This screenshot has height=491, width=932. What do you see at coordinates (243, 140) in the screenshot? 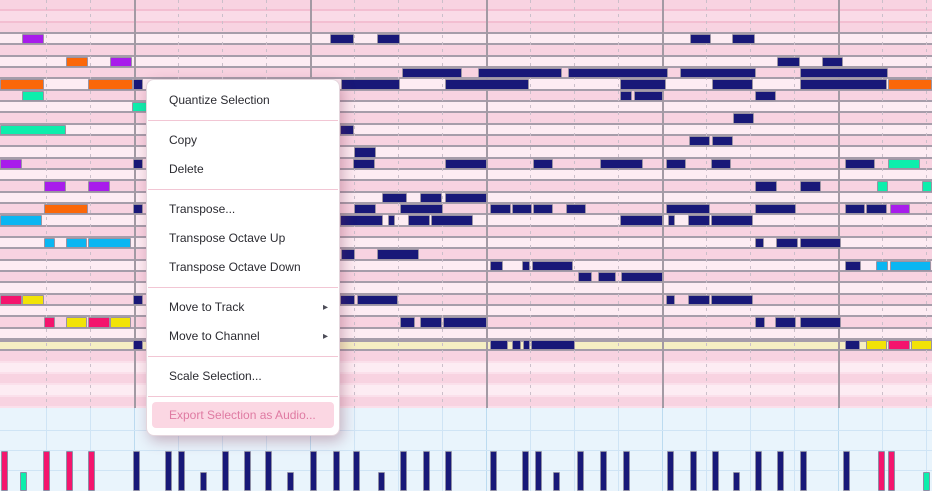
I see `menu-item-copy: Copy` at bounding box center [243, 140].